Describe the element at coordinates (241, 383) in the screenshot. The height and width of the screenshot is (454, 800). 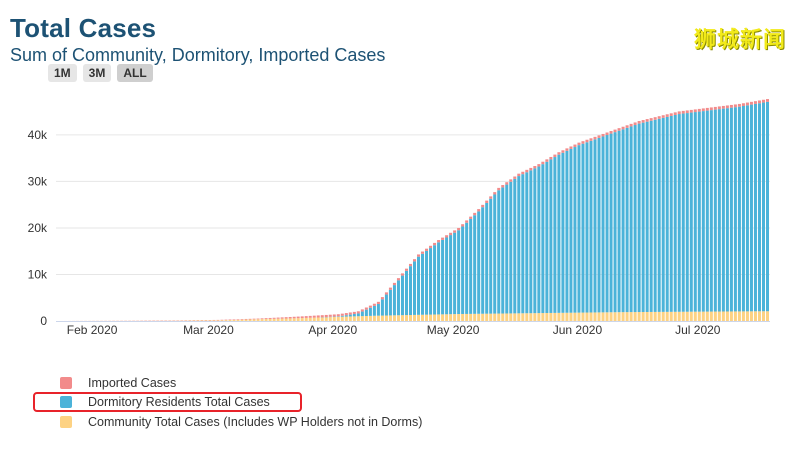
I see `legend-item-imported: Imported Cases` at that location.